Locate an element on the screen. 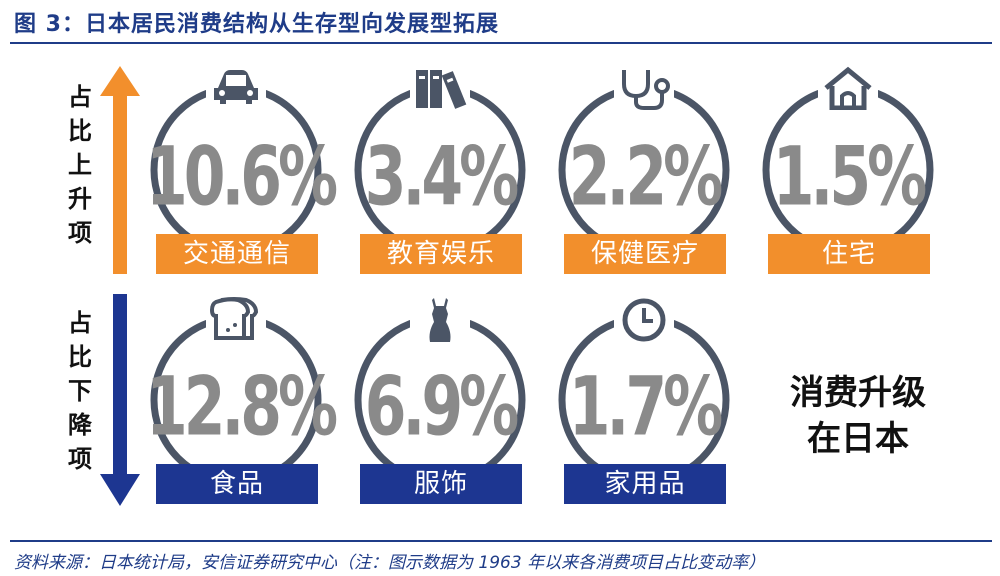 The image size is (1000, 576). side-label-down-char: 占 is located at coordinates (80, 323).